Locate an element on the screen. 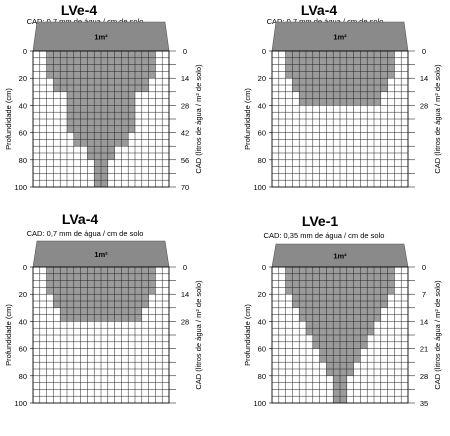 The width and height of the screenshot is (450, 436). panel-title: LVe-1 is located at coordinates (320, 221).